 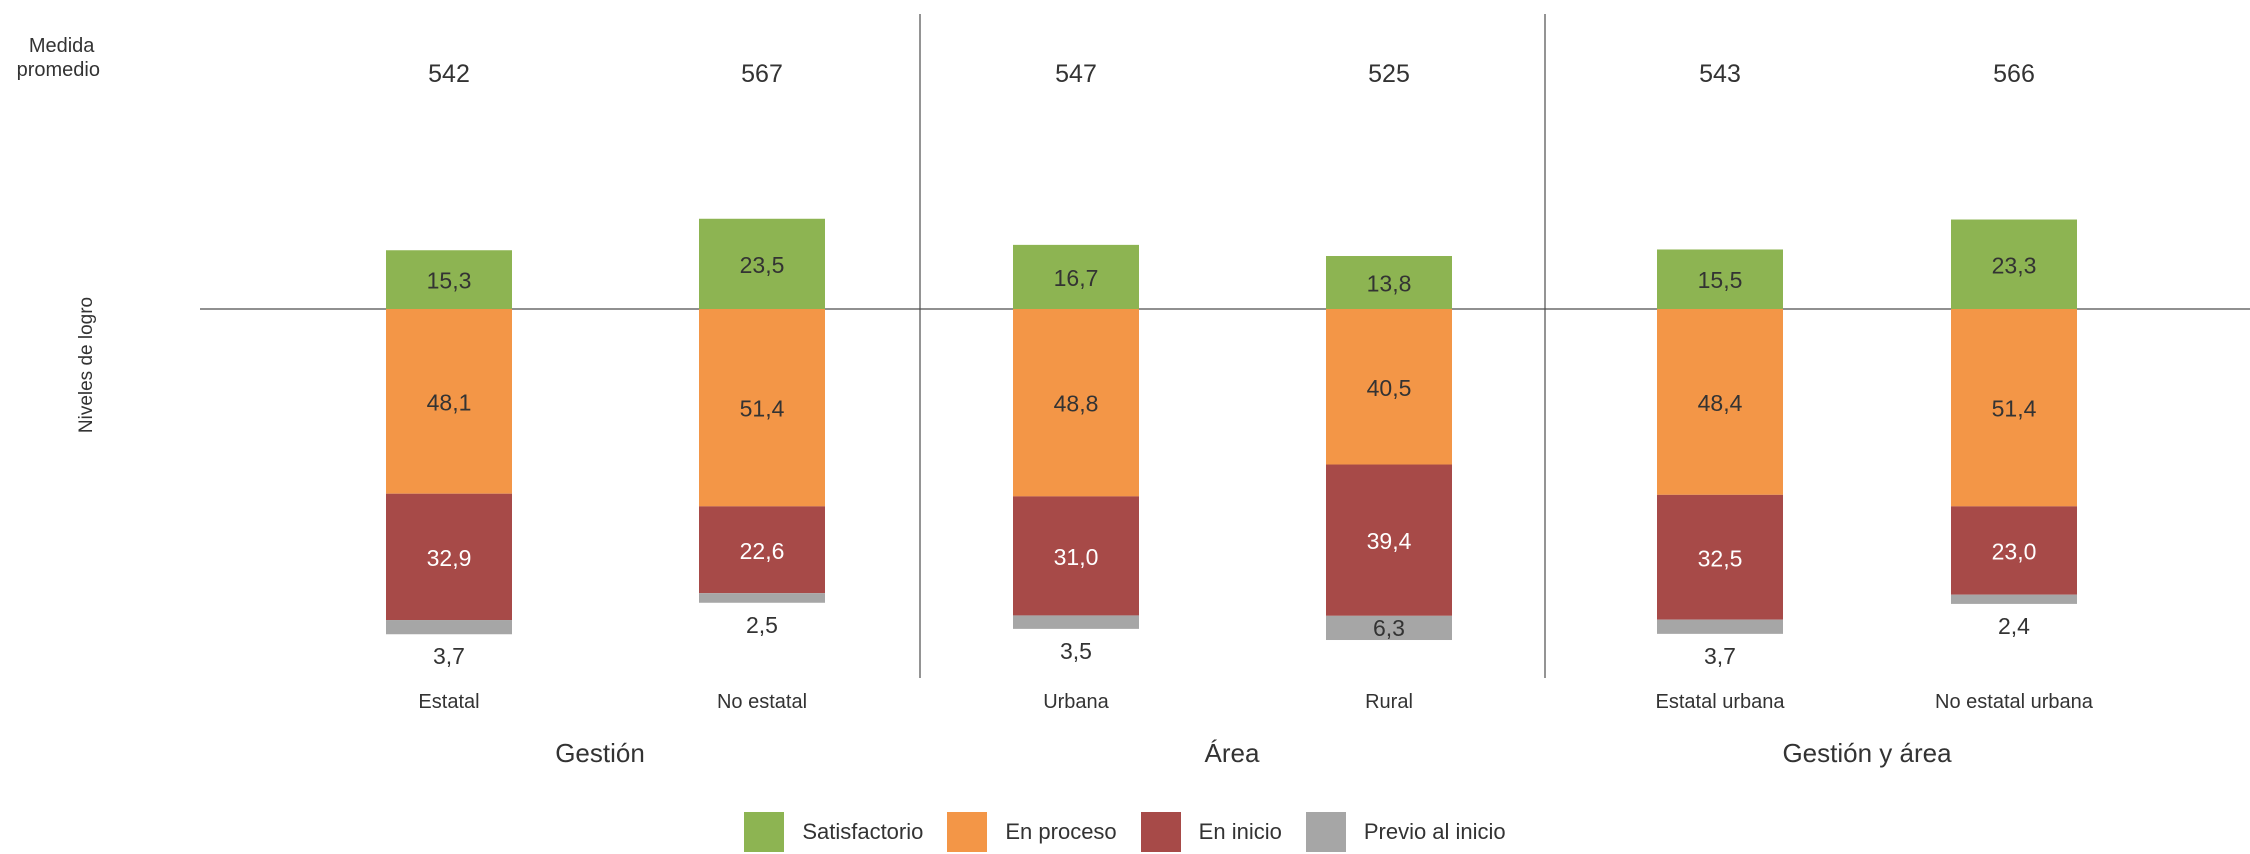 I want to click on stacked-bar-3: 13,8 40,5 39,4 6,3, so click(x=1389, y=448).